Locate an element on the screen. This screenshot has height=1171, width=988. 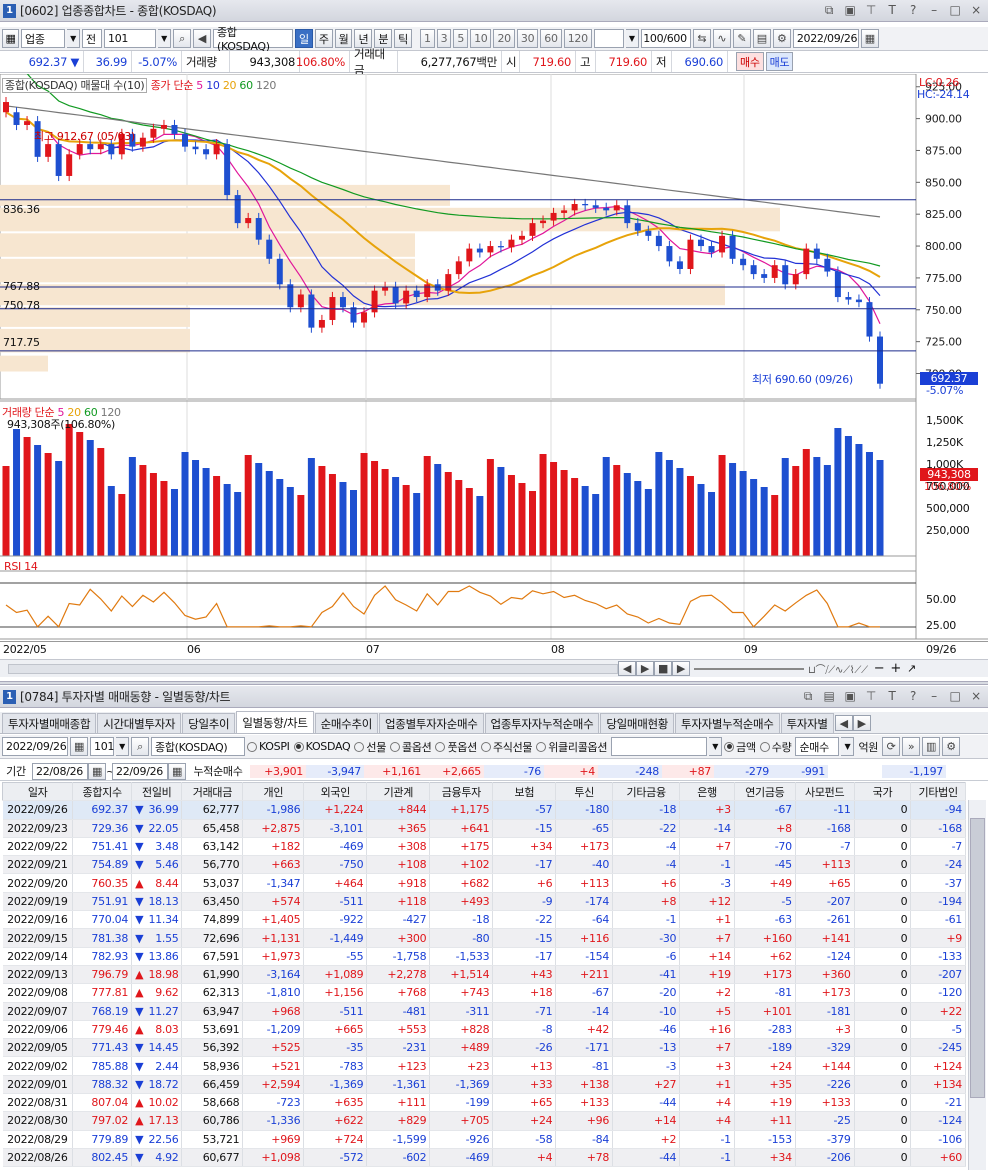
radio-weekly-call: 위클리콜옵션 is located at coordinates (571, 747).